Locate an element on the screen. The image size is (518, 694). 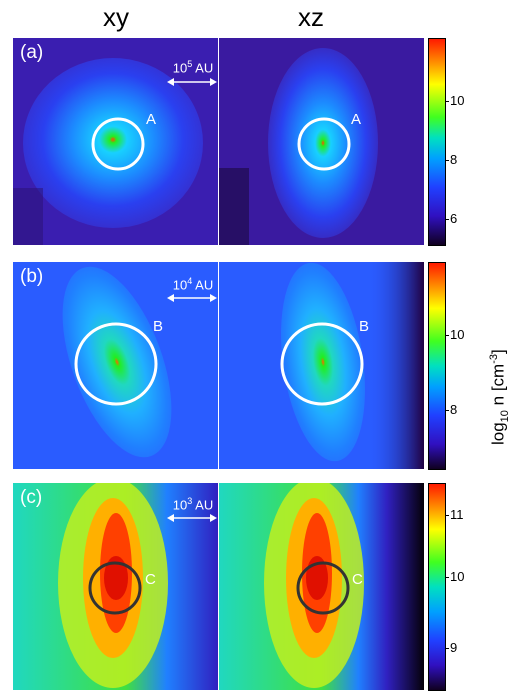
circle-b-xz is located at coordinates (322, 364).